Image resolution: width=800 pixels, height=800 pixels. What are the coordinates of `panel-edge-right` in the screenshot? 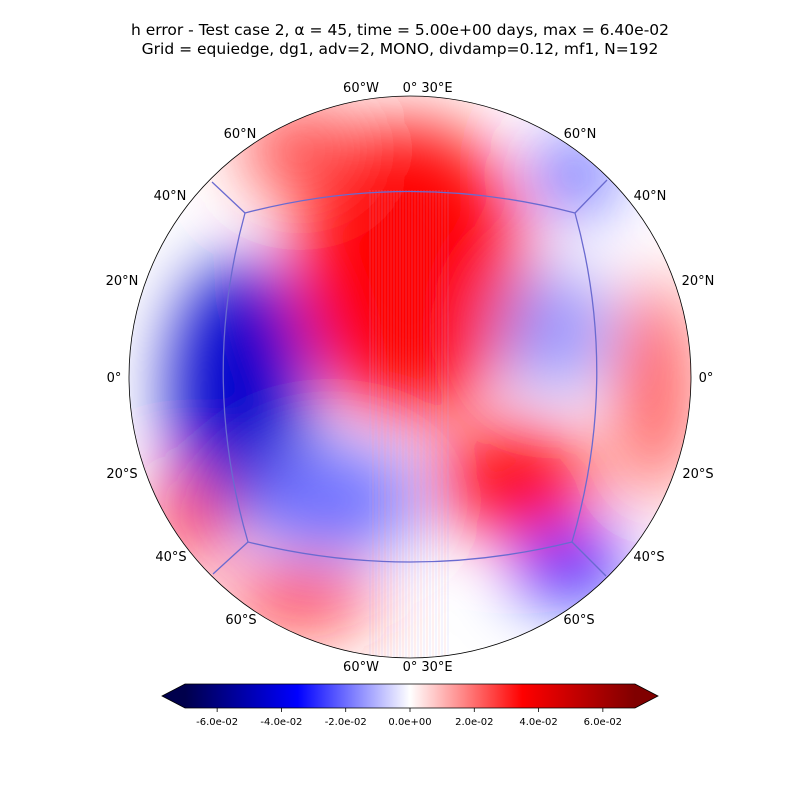 It's located at (584, 377).